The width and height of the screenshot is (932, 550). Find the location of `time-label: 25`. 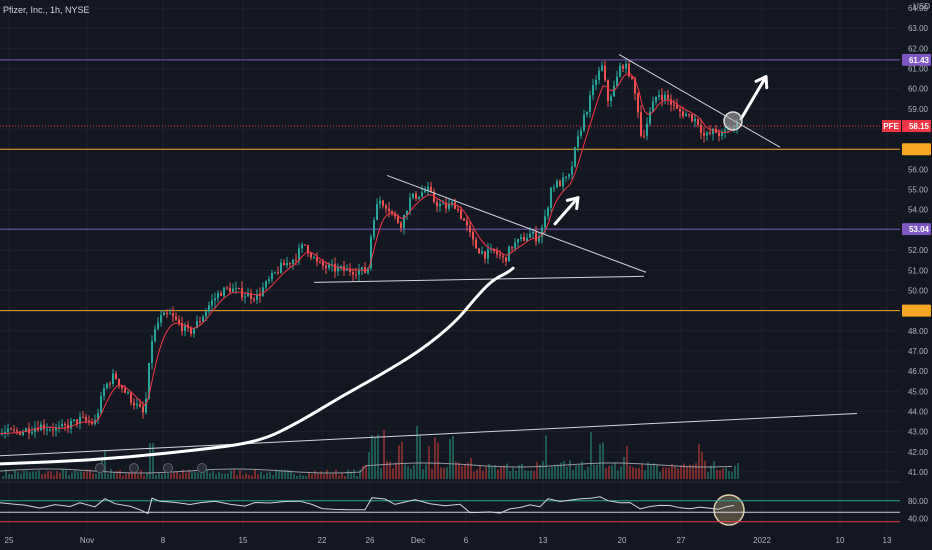

time-label: 25 is located at coordinates (9, 540).